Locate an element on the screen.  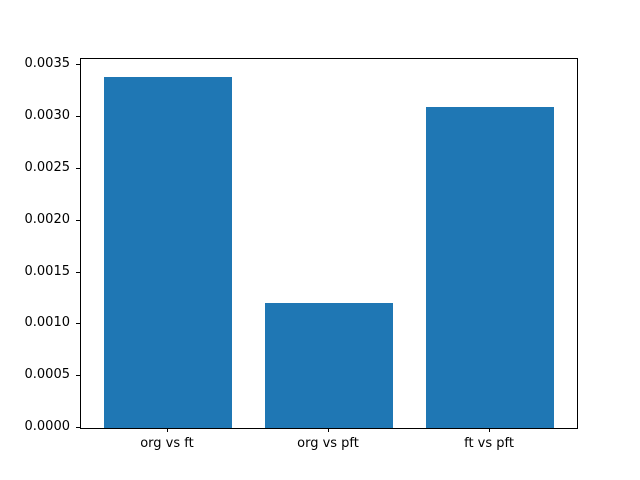
y-tick-label: 0.0010 is located at coordinates (47, 323).